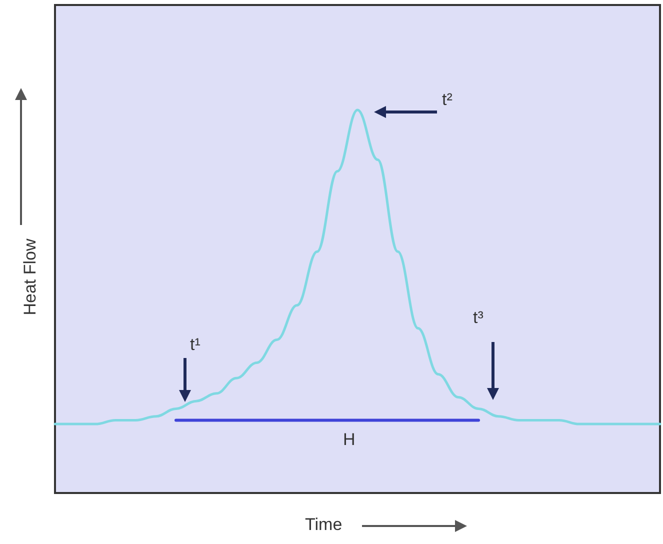 This screenshot has width=663, height=544. I want to click on text: t², so click(447, 100).